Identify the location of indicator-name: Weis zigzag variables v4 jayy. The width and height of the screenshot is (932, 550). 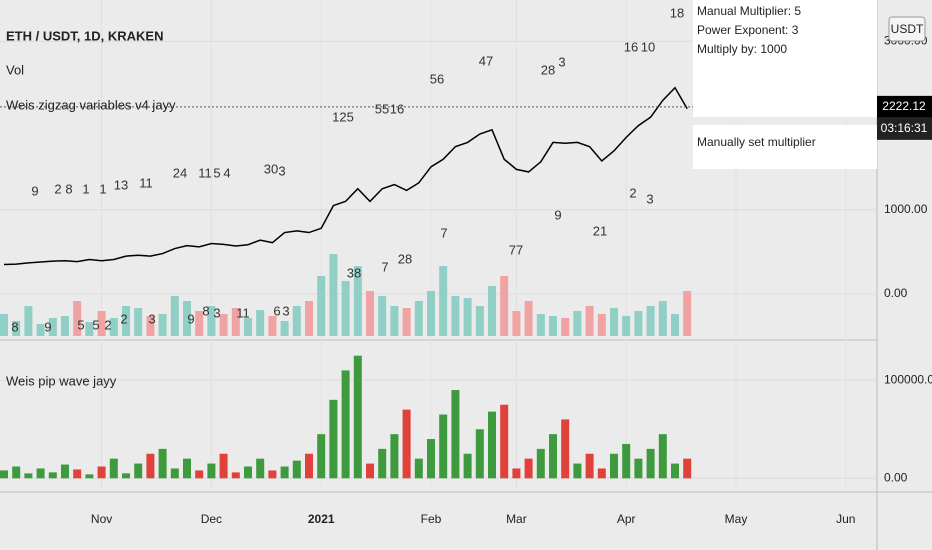
(91, 104).